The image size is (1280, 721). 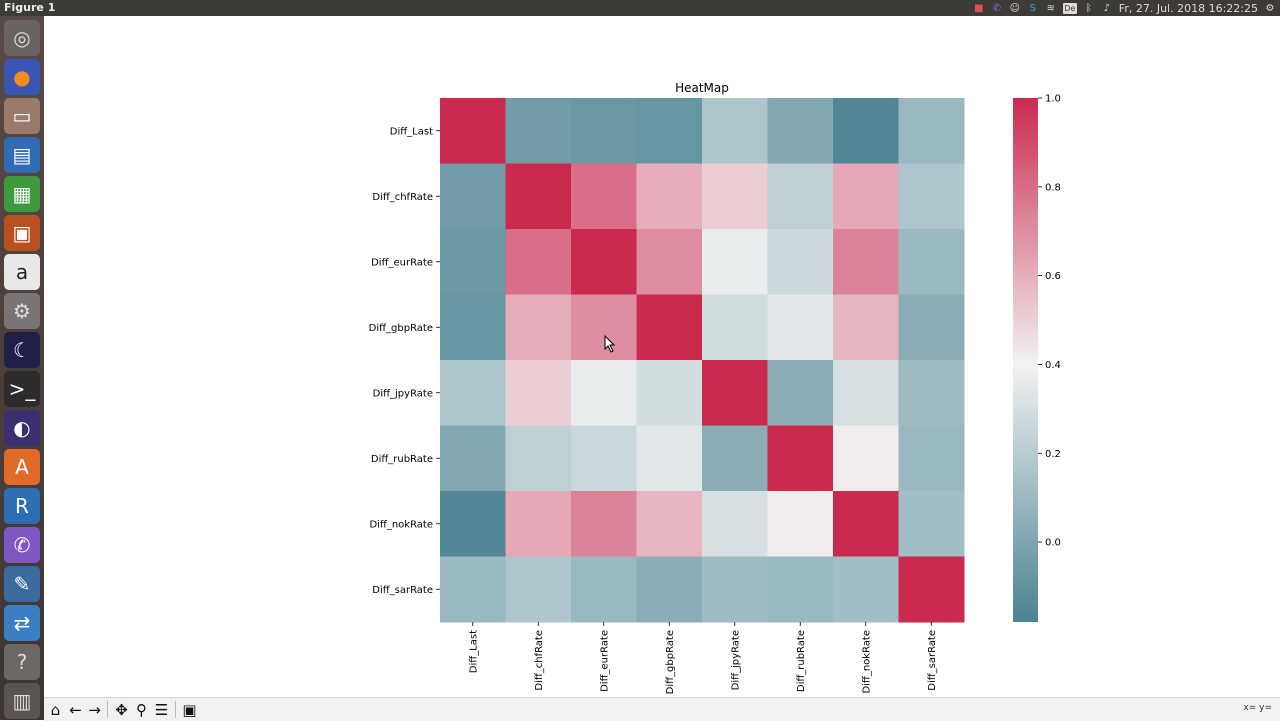 I want to click on x-tick-label: Diff_gbpRate, so click(x=670, y=662).